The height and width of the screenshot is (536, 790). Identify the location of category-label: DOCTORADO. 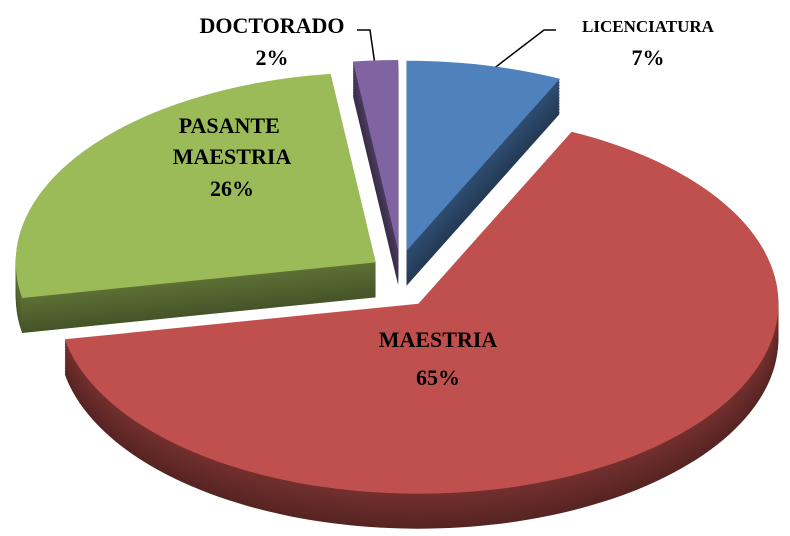
(271, 25).